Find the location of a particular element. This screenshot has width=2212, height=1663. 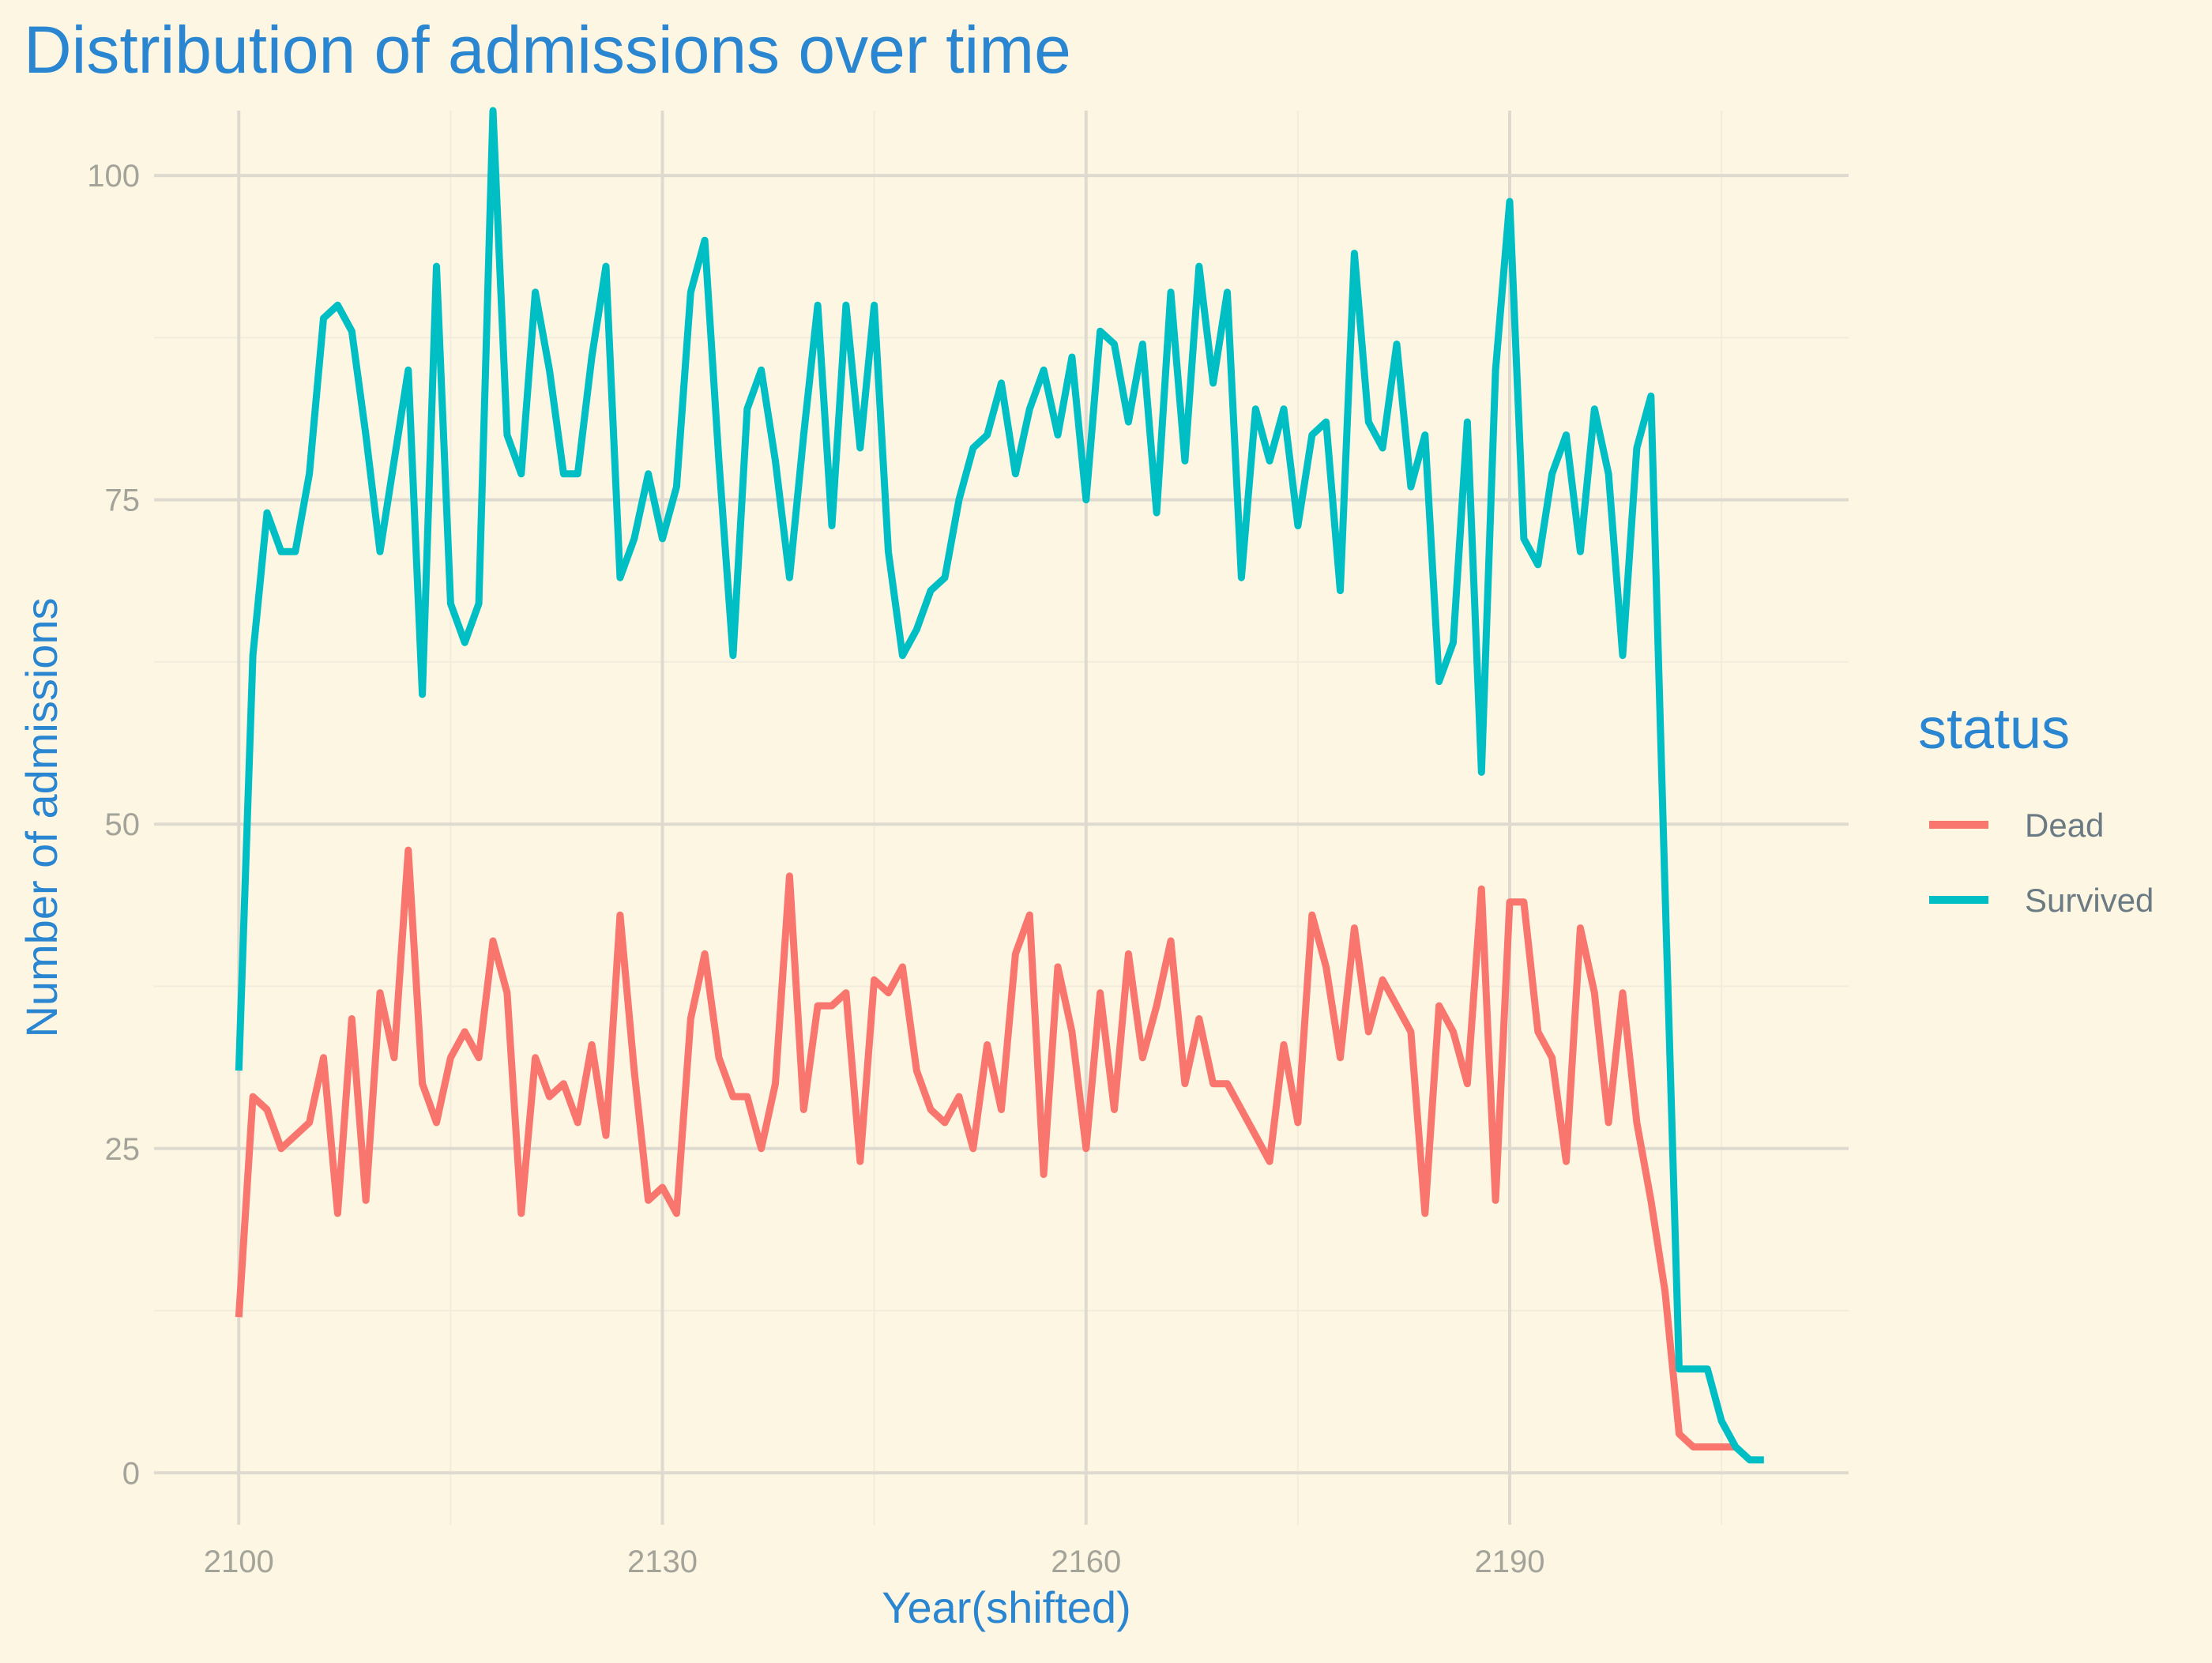

y-tick-label: 0 is located at coordinates (131, 1473).